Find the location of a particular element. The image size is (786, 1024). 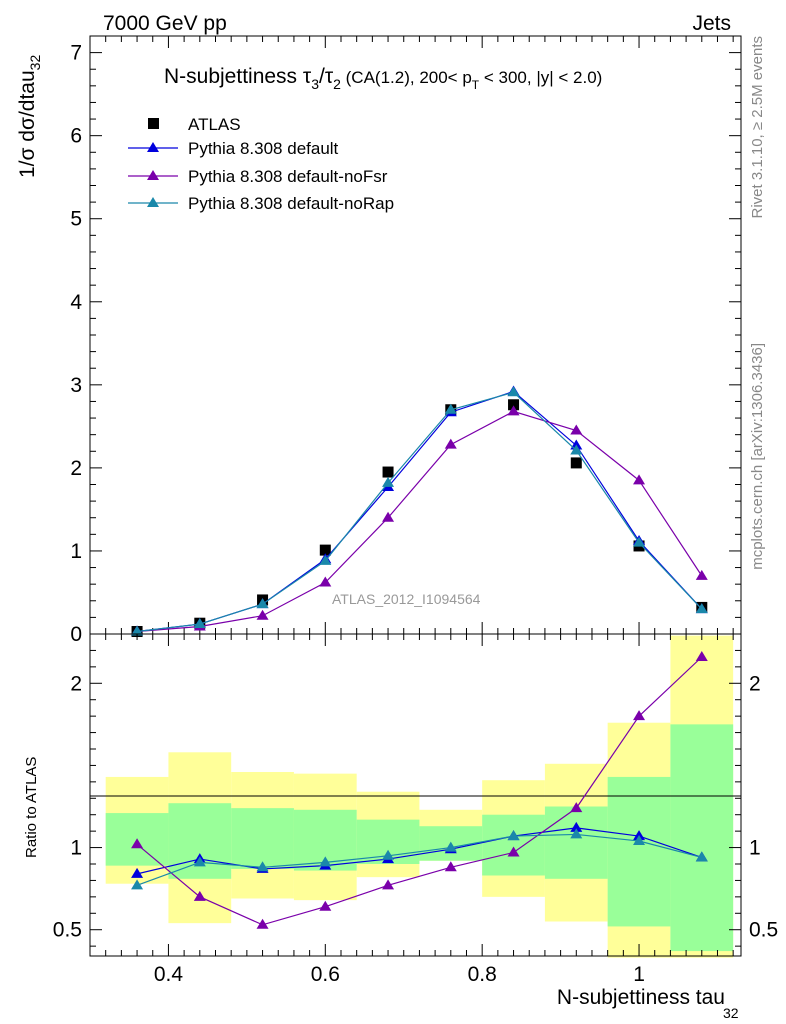

legend-label-atlas: ATLAS is located at coordinates (214, 124).